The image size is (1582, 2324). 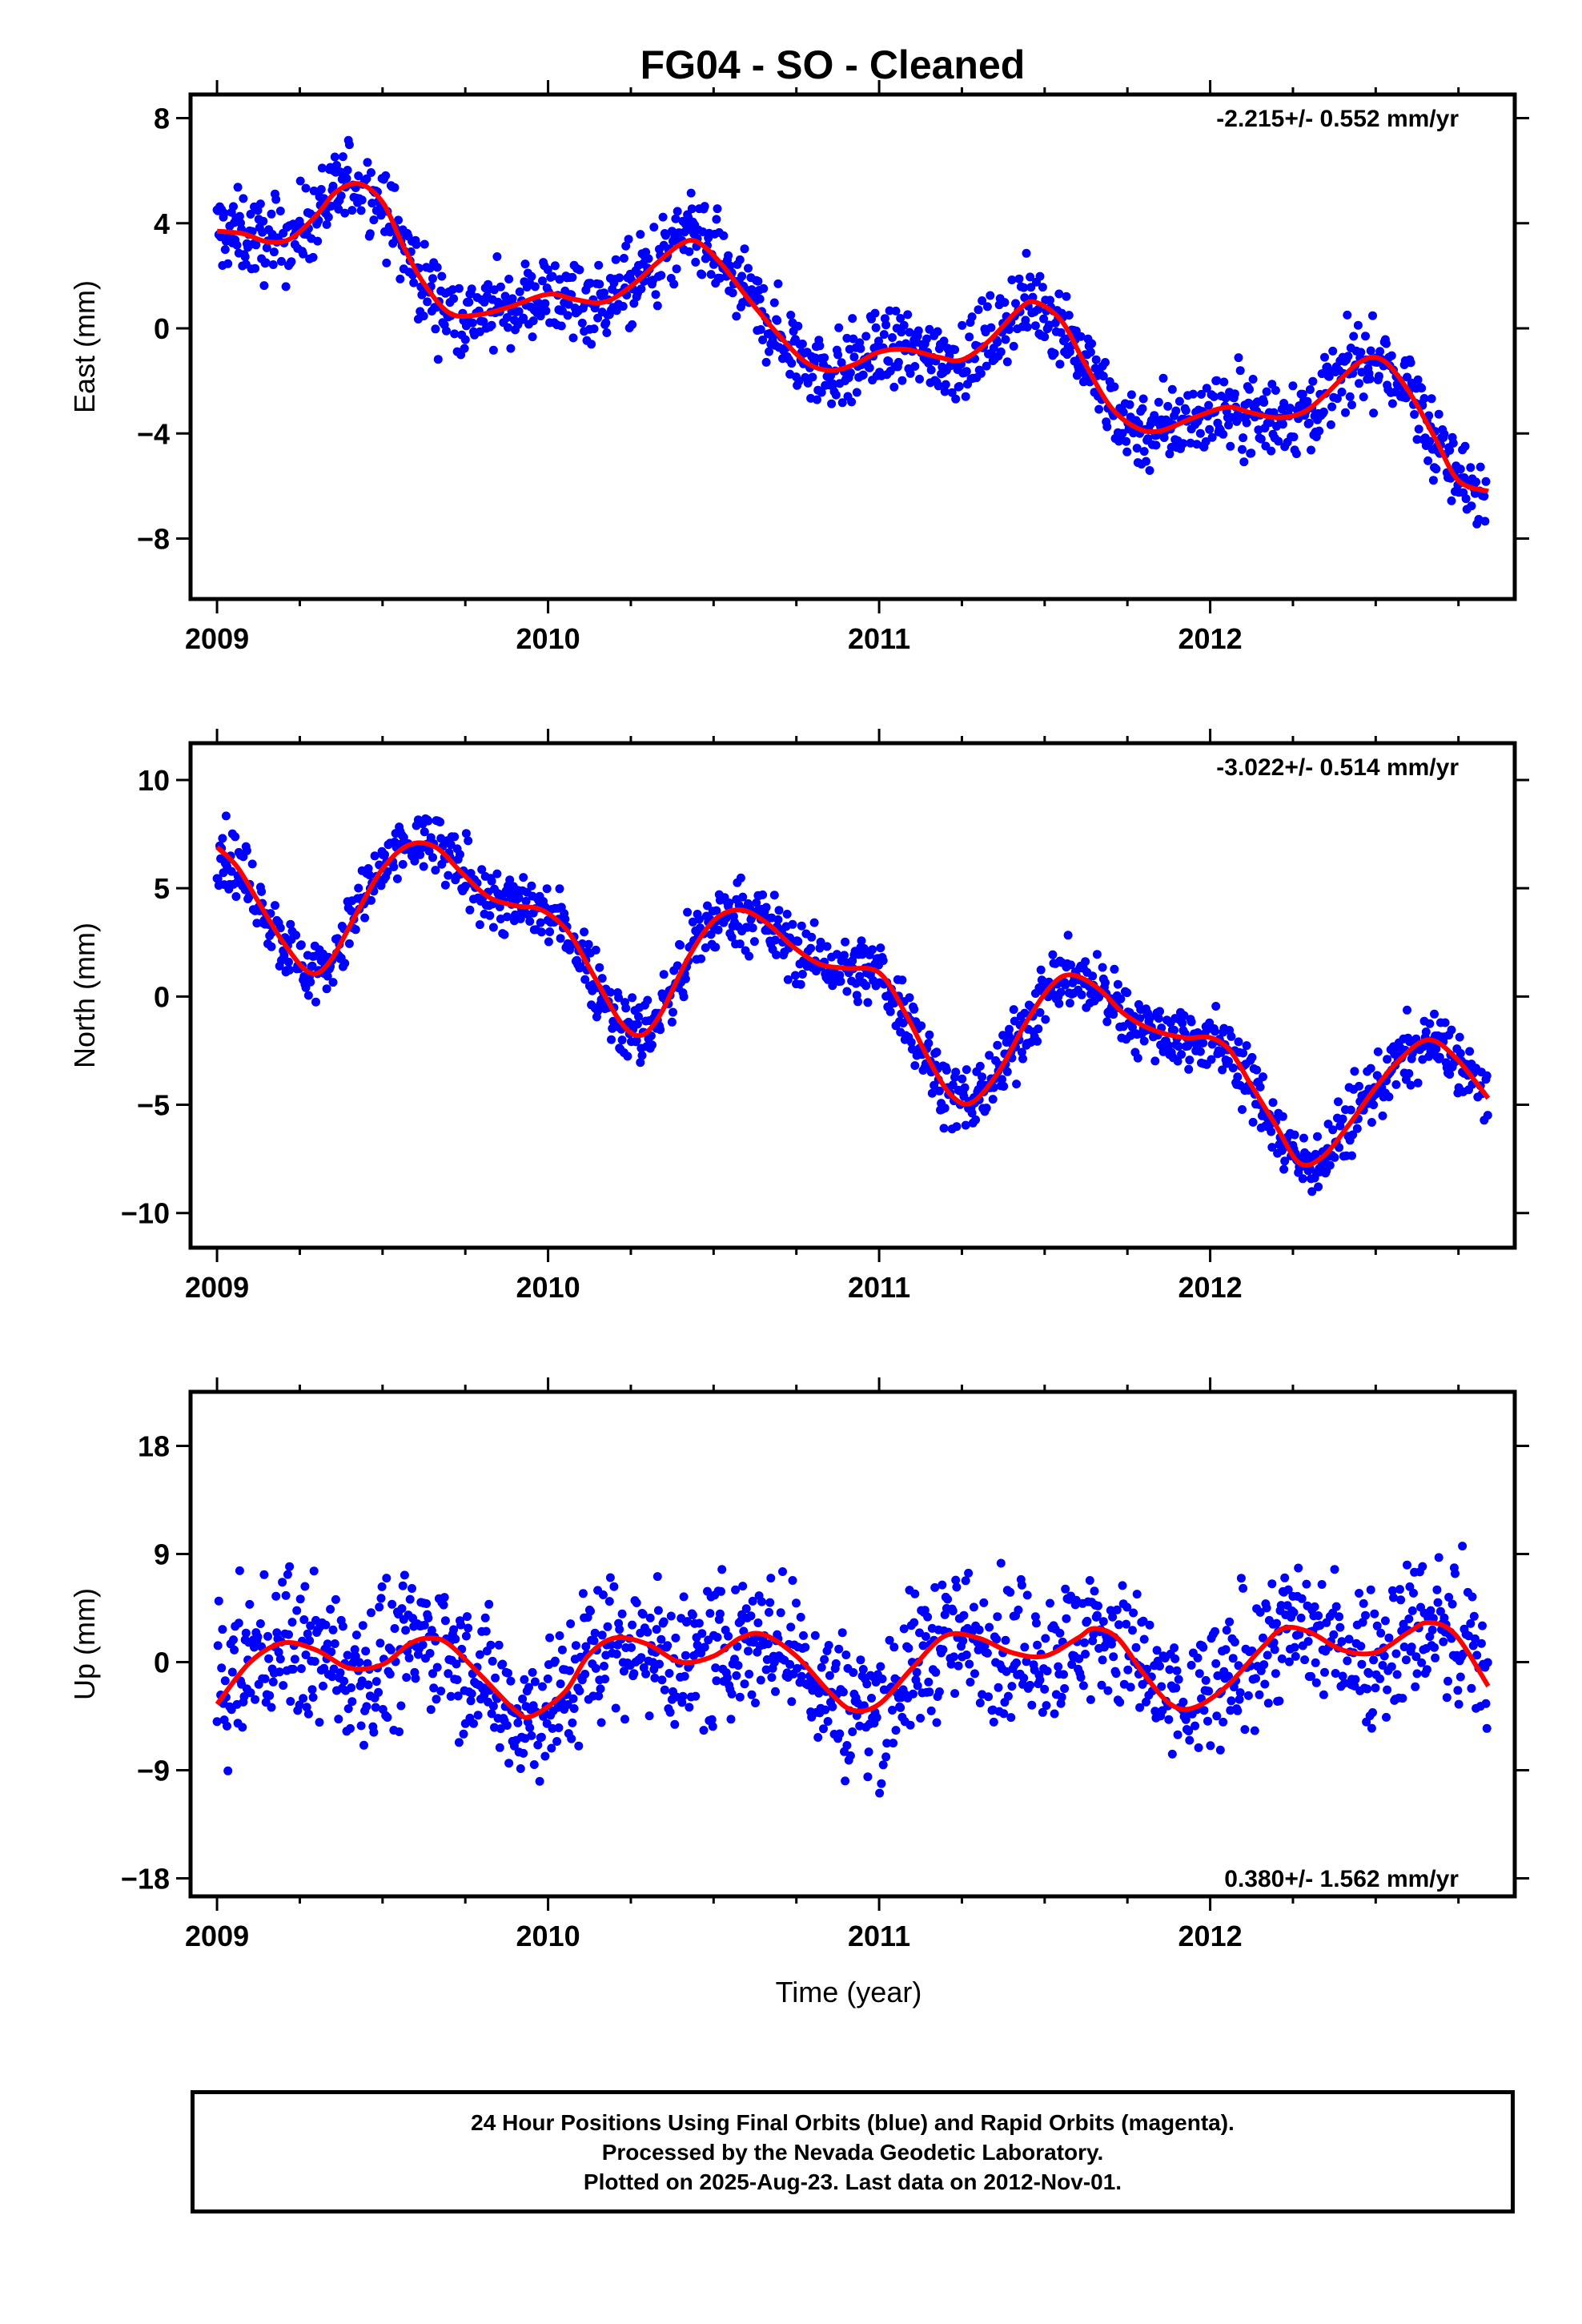 I want to click on east-model-curve, so click(x=852, y=337).